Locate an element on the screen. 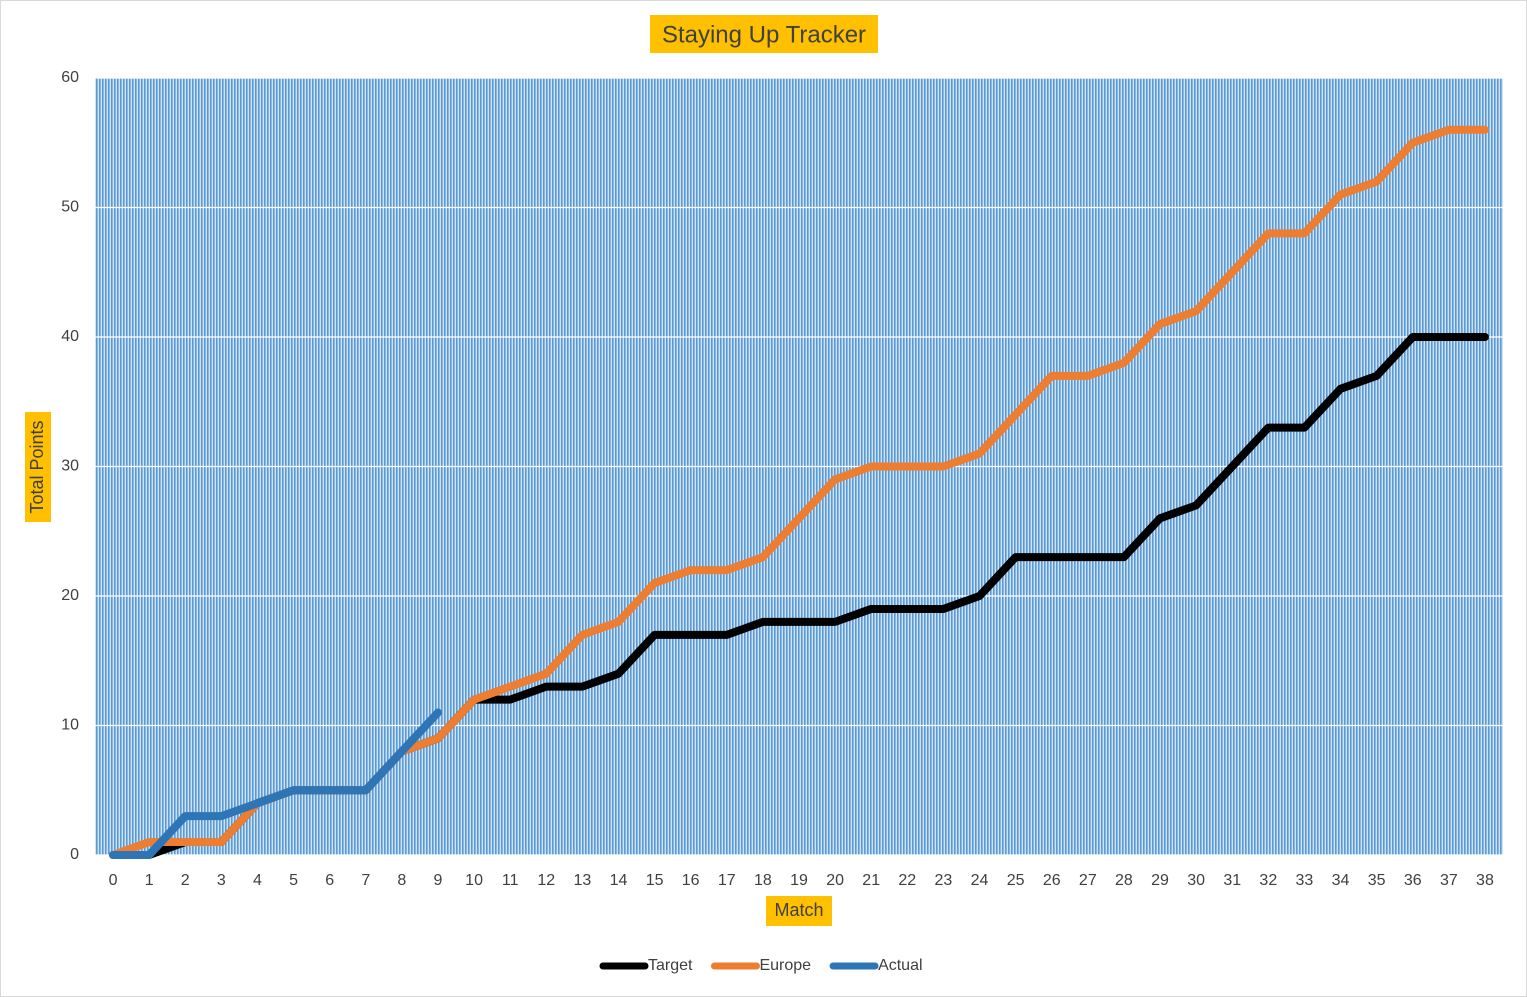 This screenshot has height=997, width=1527. y-tick-label: 60 is located at coordinates (70, 77).